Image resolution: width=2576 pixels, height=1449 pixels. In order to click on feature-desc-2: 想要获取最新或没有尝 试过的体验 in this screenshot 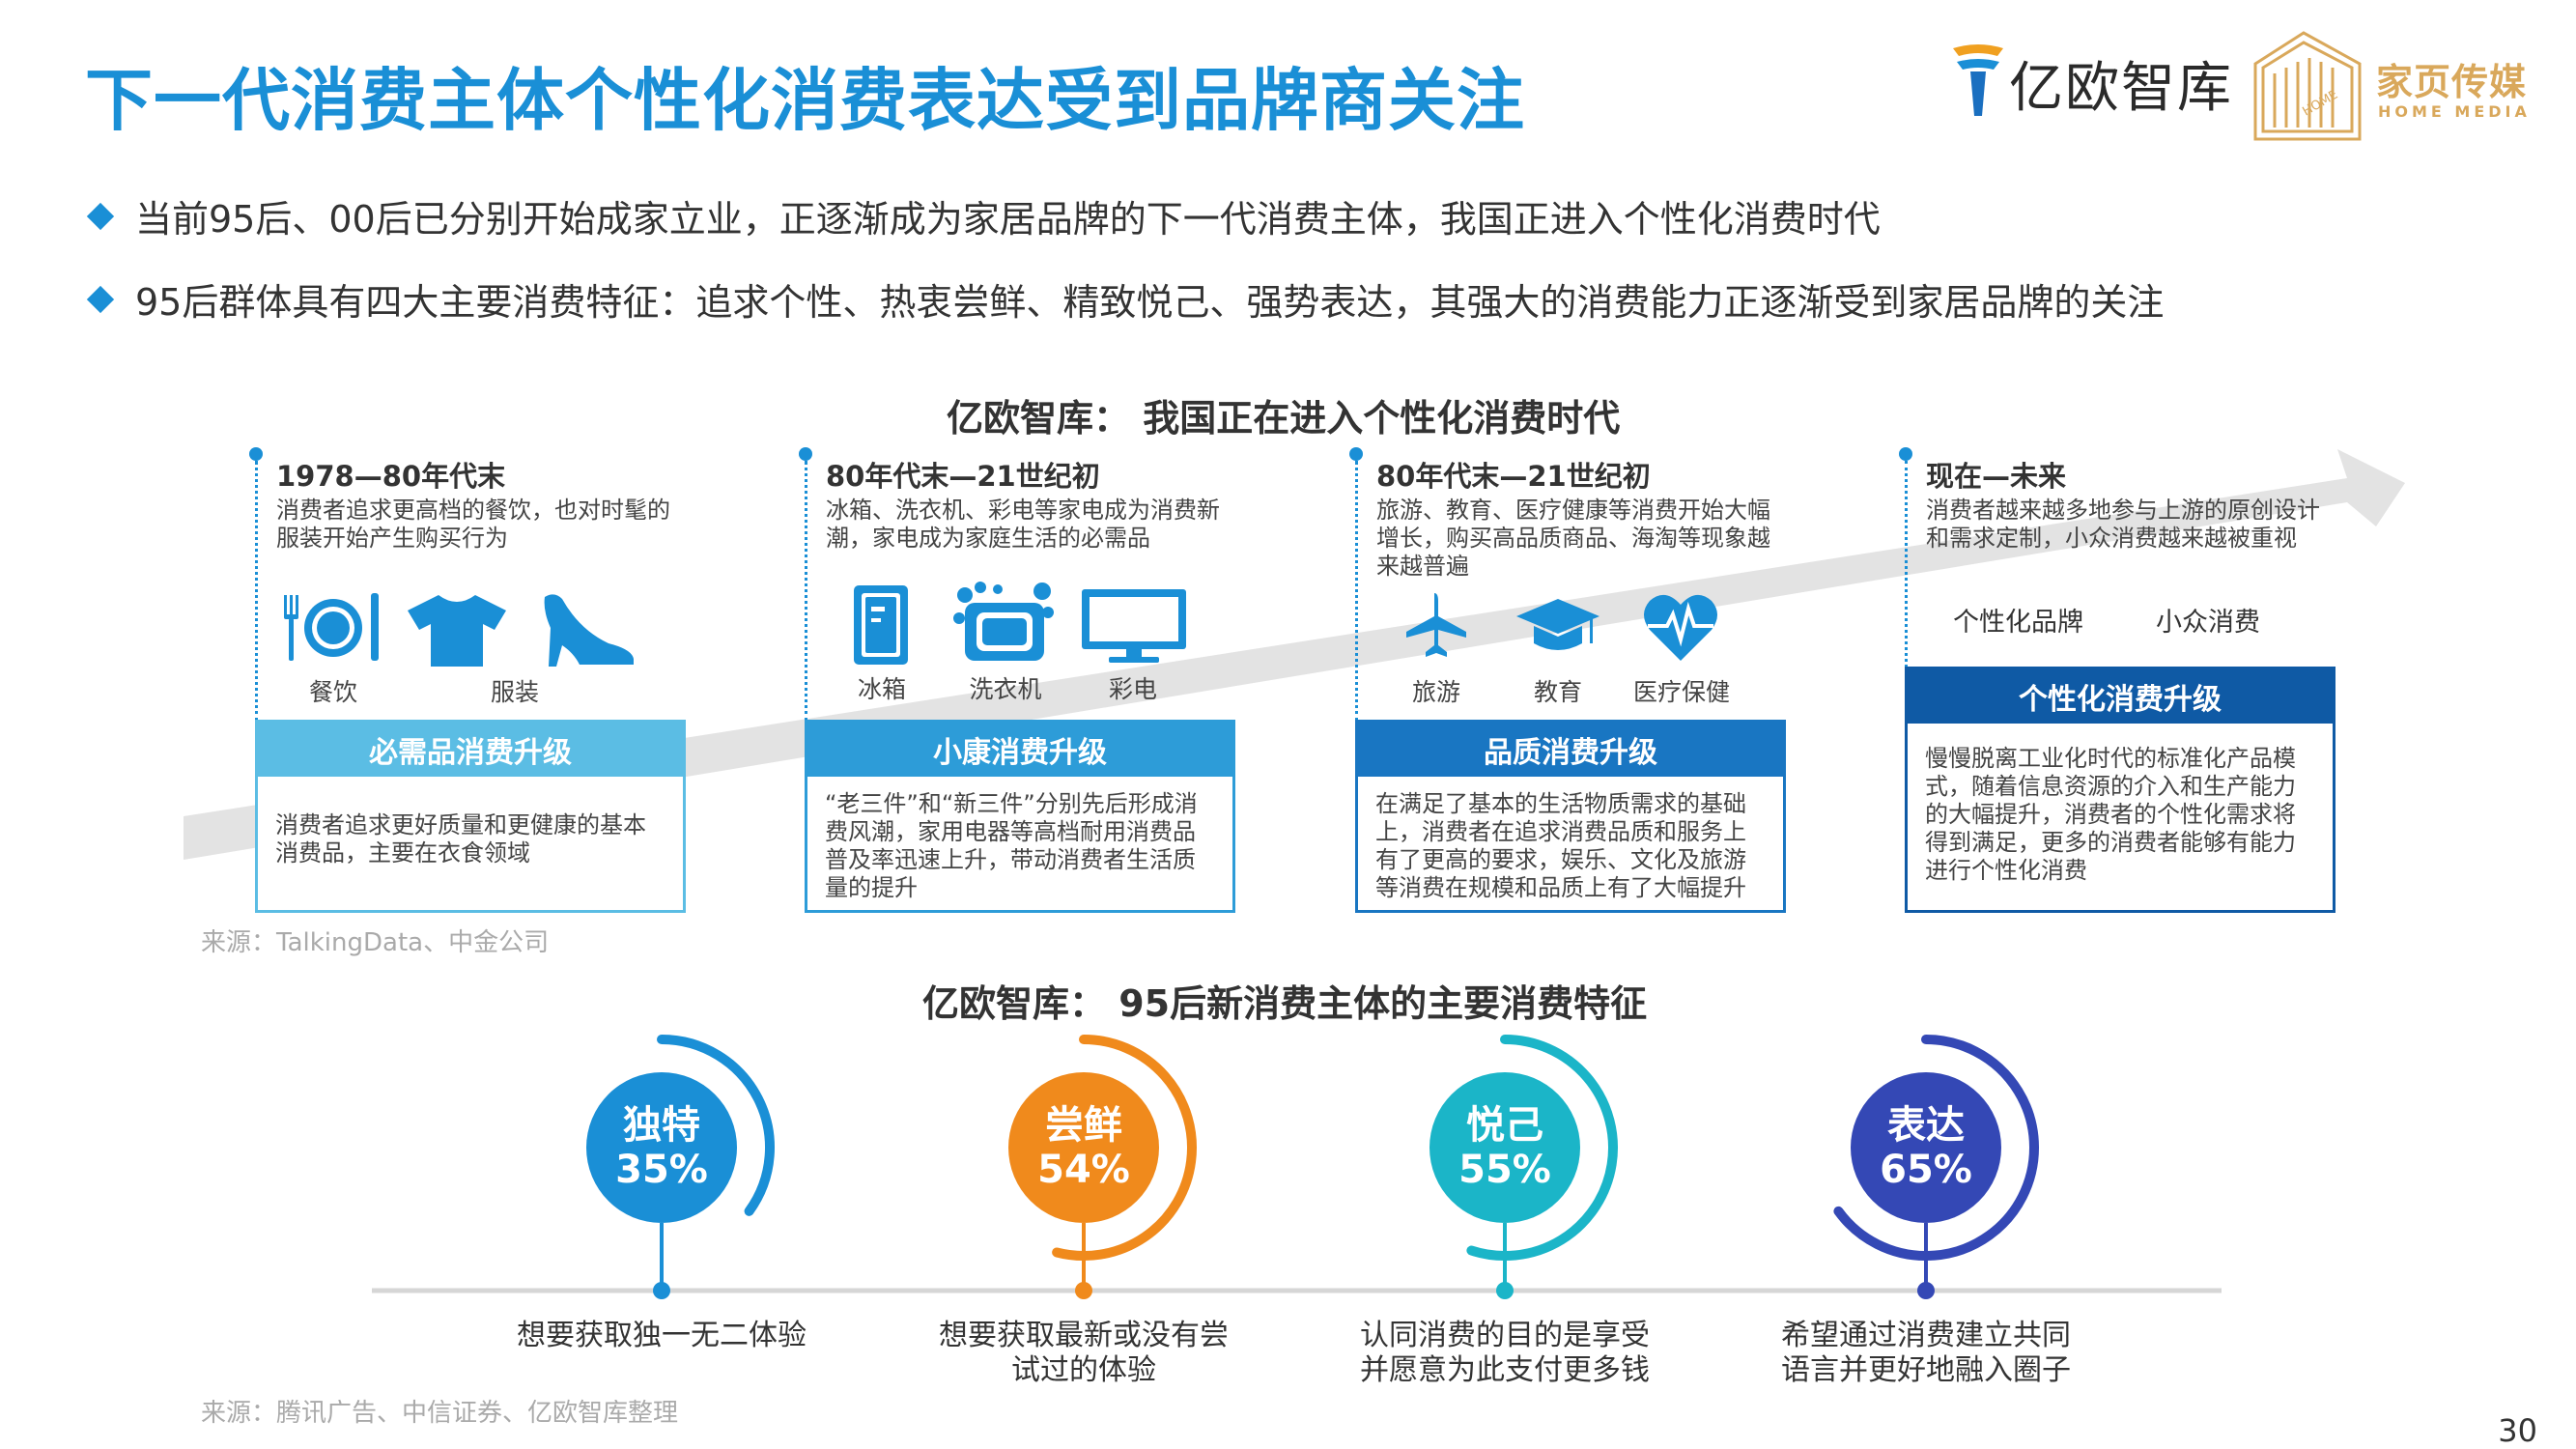, I will do `click(1084, 1353)`.